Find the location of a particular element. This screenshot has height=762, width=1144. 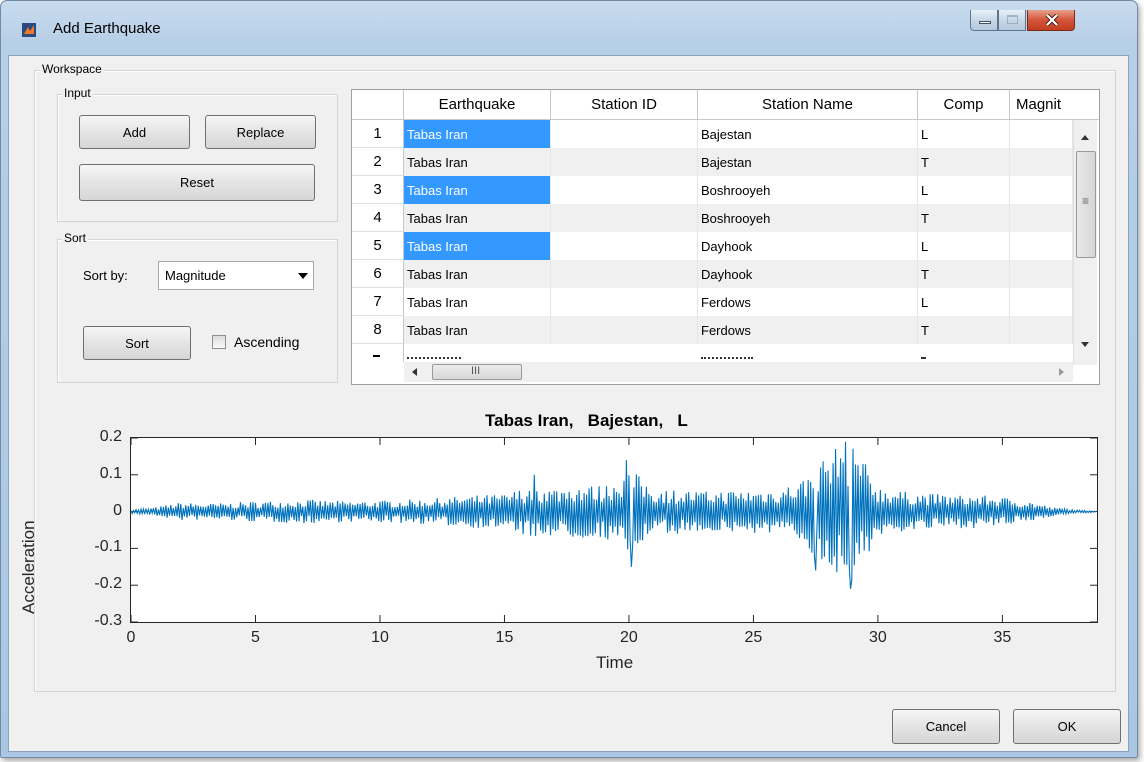

column-header-earthquake: Earthquake is located at coordinates (477, 105).